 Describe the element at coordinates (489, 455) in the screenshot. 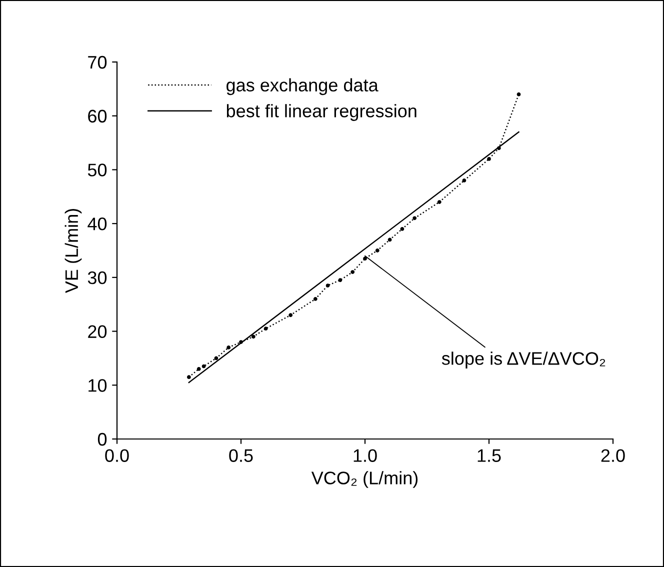

I see `x-tick-label: 1.5` at that location.